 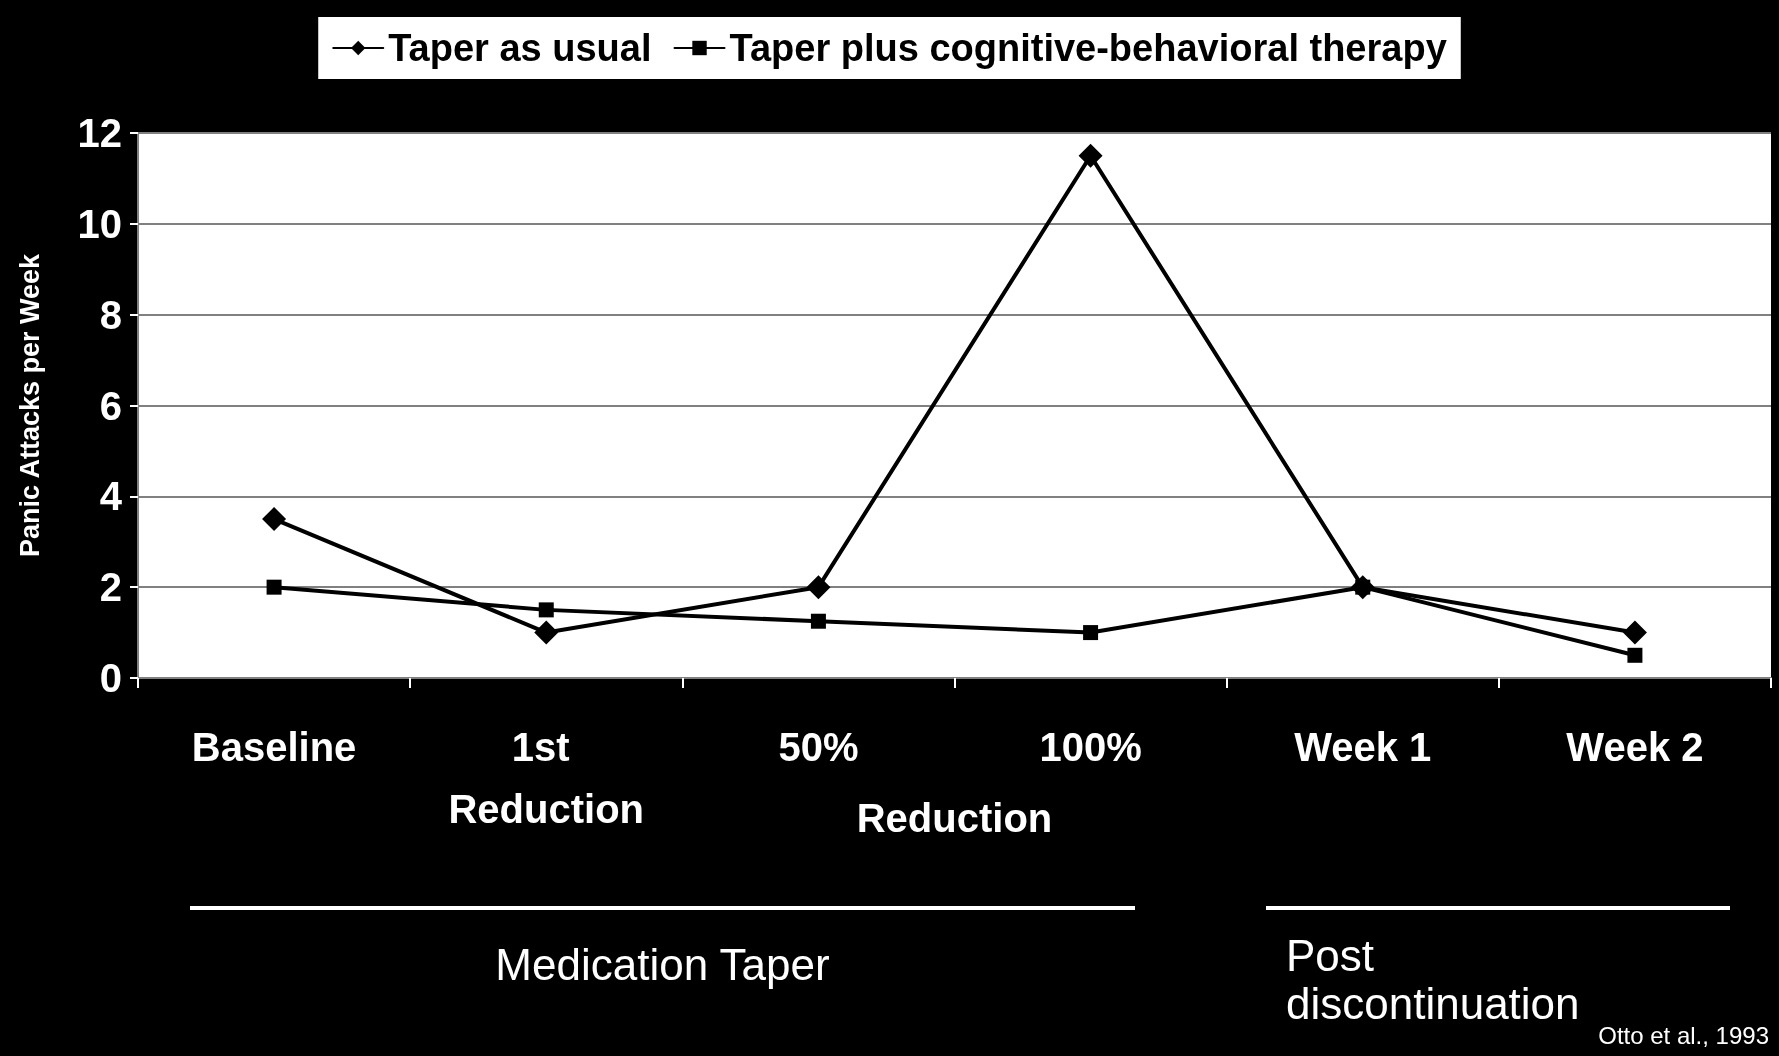 What do you see at coordinates (818, 747) in the screenshot?
I see `x-tick-label: 50%` at bounding box center [818, 747].